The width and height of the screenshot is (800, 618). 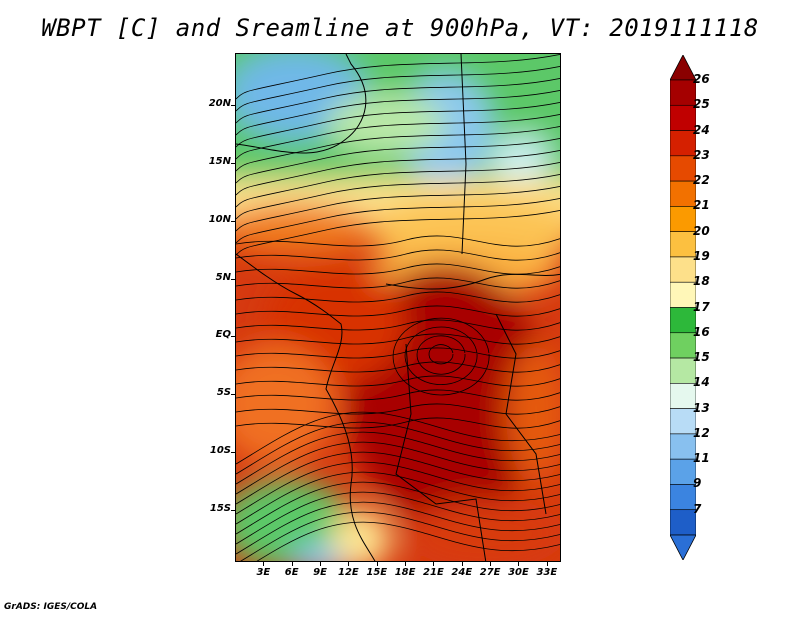 What do you see at coordinates (701, 129) in the screenshot?
I see `colorbar-label: 24` at bounding box center [701, 129].